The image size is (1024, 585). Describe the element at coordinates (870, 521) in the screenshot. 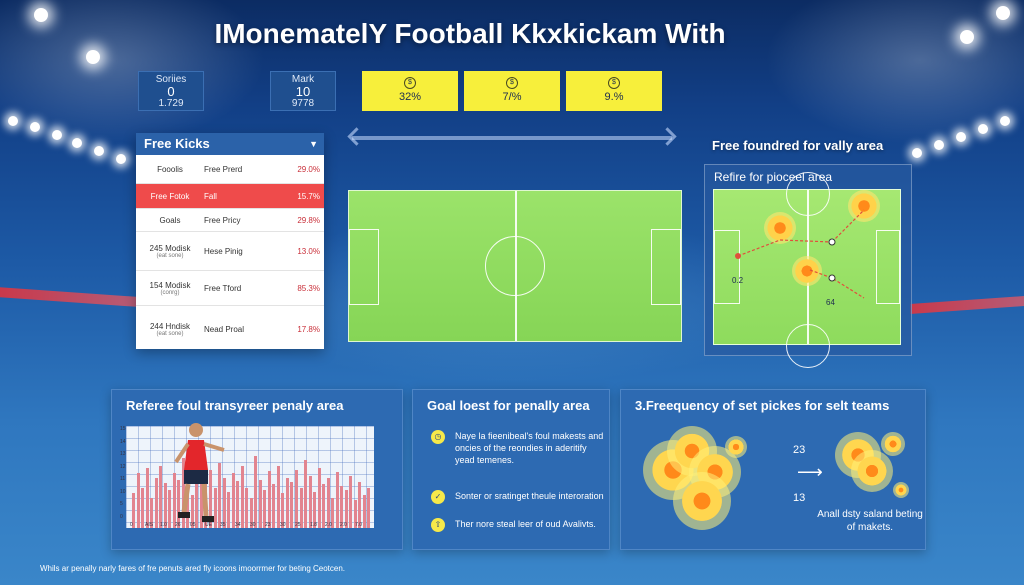

I see `frequency-caption: Anall dsty saland beting of makets.` at that location.